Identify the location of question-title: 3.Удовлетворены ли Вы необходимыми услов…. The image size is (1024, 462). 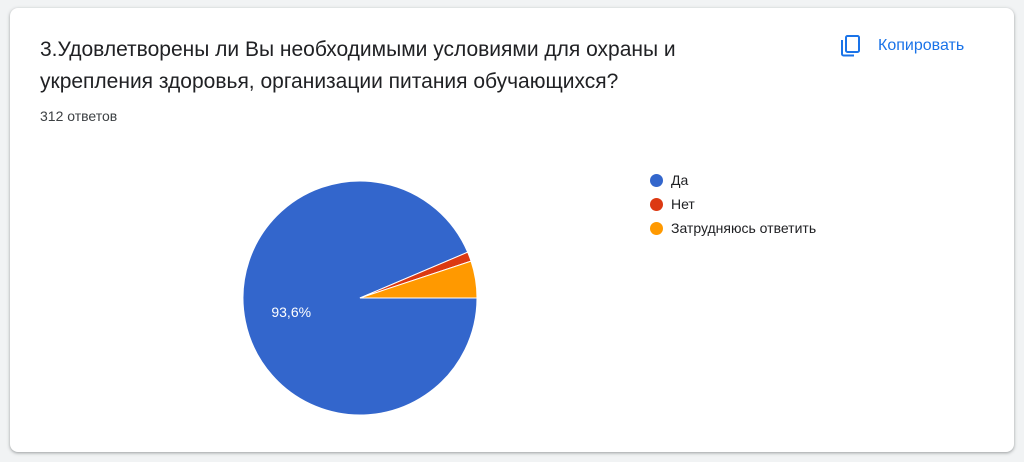
(358, 65).